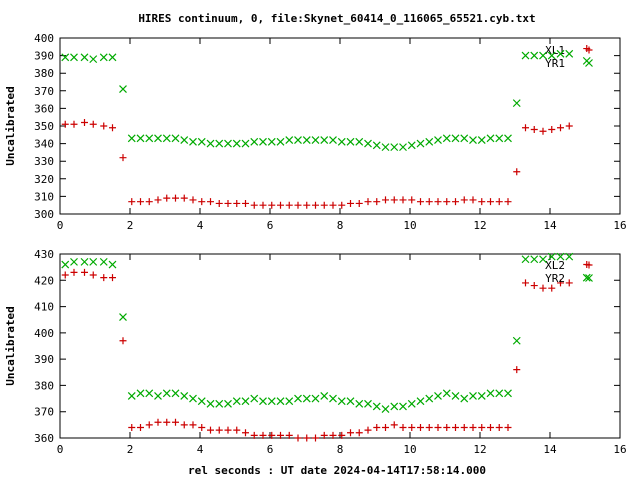 The height and width of the screenshot is (480, 640). I want to click on y-axis-label: Uncalibrated, so click(10, 345).